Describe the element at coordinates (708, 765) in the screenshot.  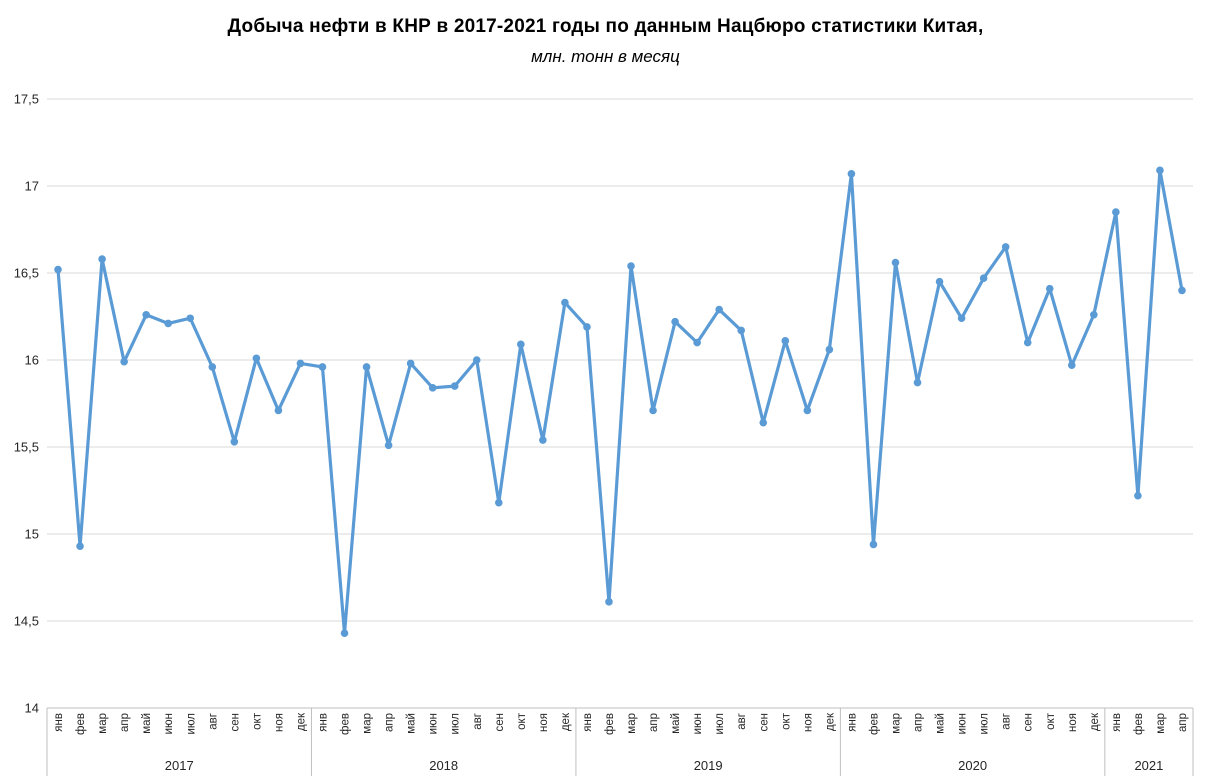
I see `year-label: 2019` at that location.